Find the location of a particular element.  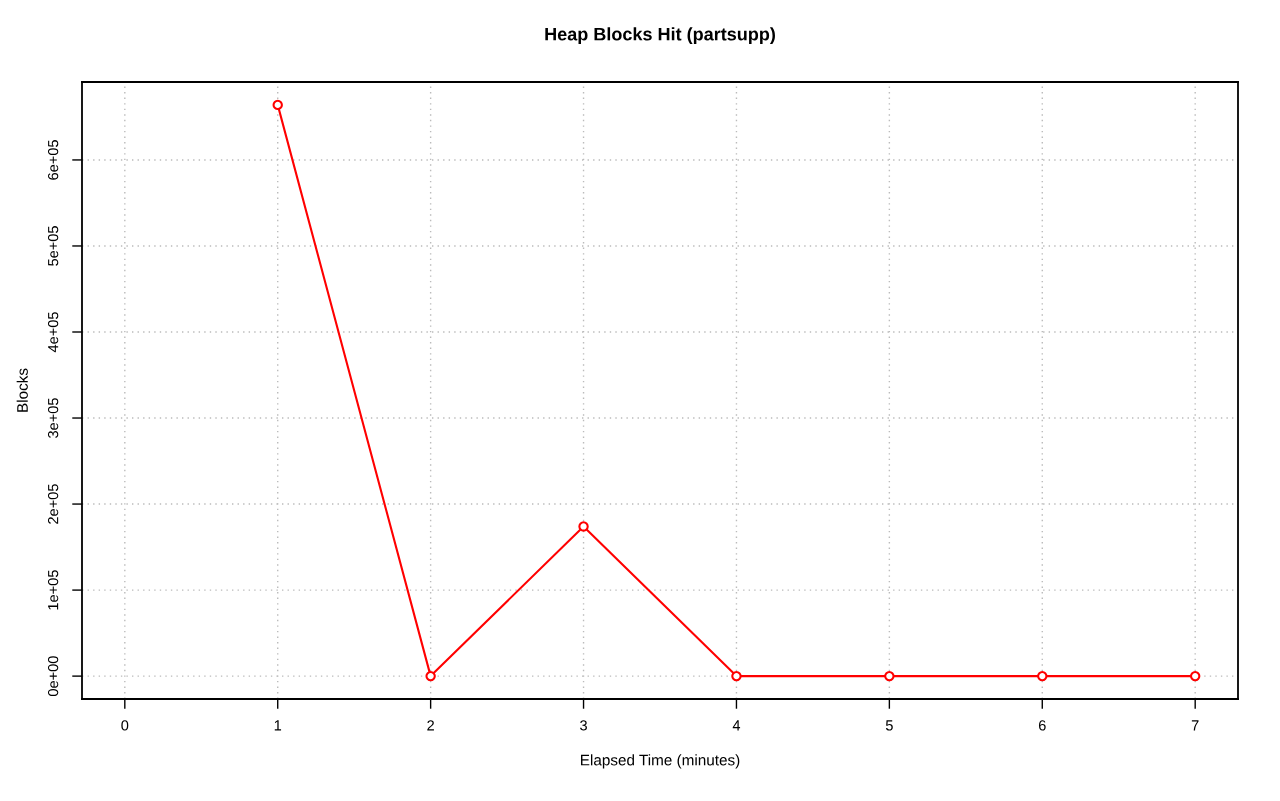

x-tick-label: 1 is located at coordinates (278, 725).